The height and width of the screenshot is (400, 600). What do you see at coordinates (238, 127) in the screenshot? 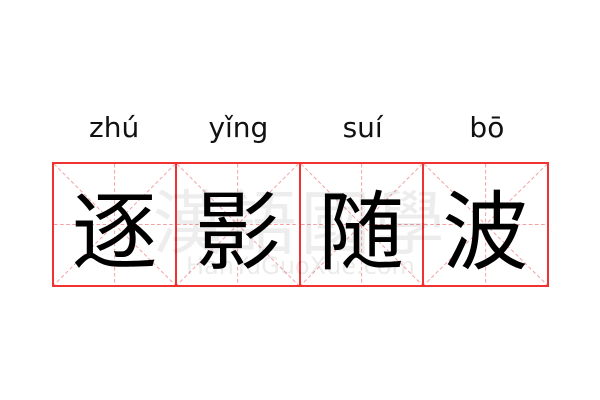
I see `pinyin-2: yǐng` at bounding box center [238, 127].